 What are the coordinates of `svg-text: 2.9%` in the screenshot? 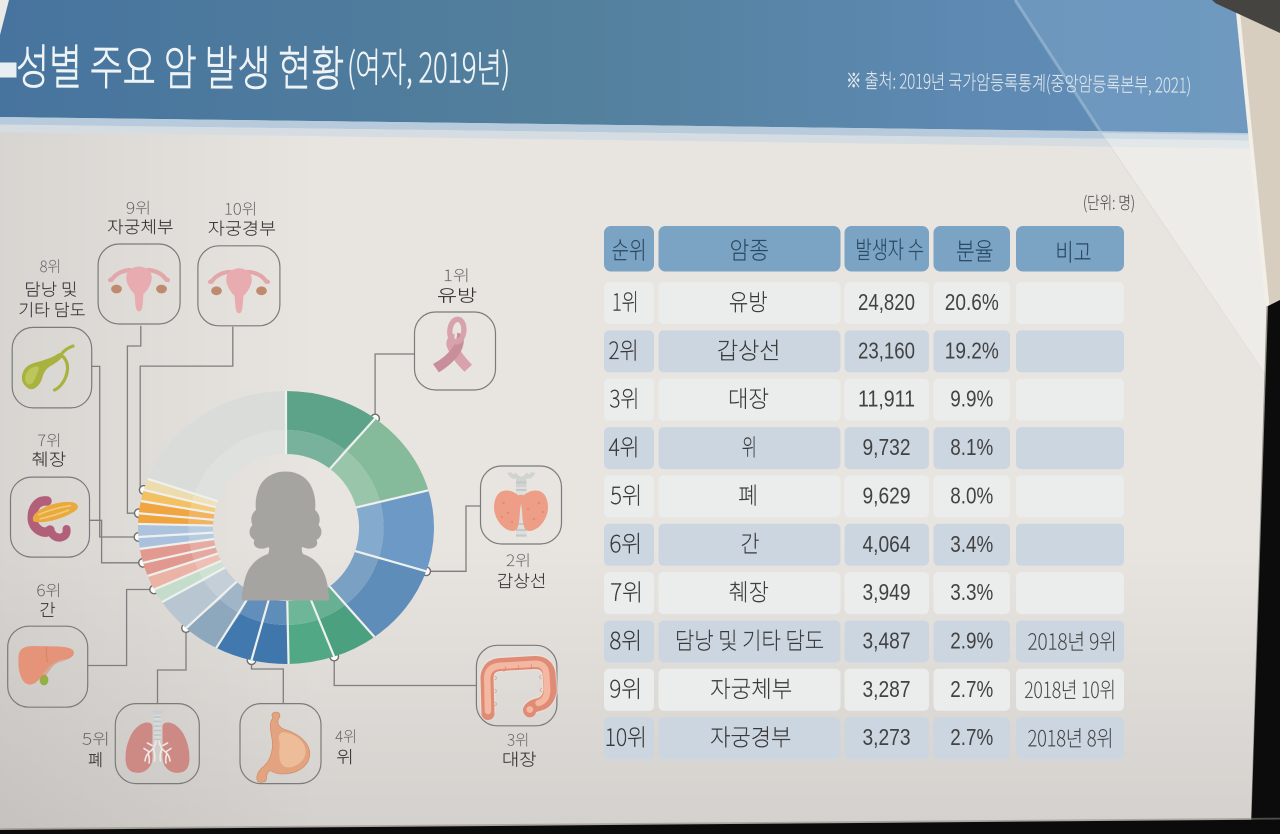 It's located at (971, 641).